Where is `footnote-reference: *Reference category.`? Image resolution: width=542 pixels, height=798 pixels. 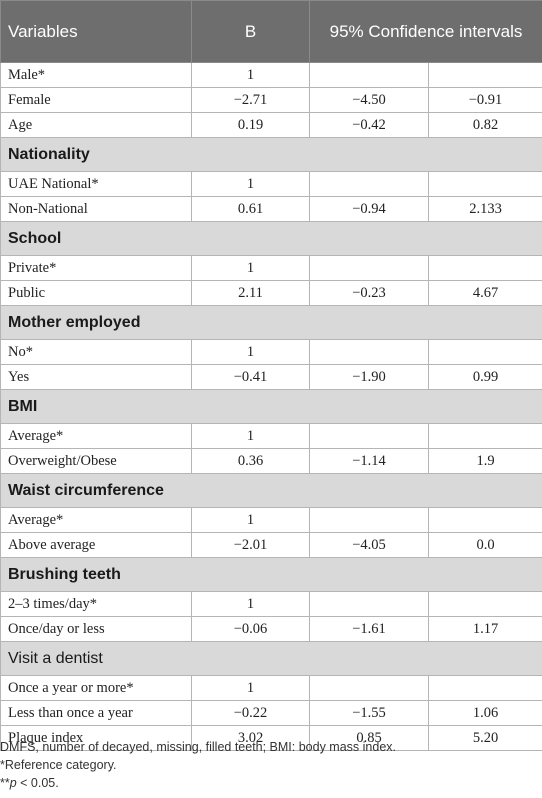 footnote-reference: *Reference category. is located at coordinates (58, 765).